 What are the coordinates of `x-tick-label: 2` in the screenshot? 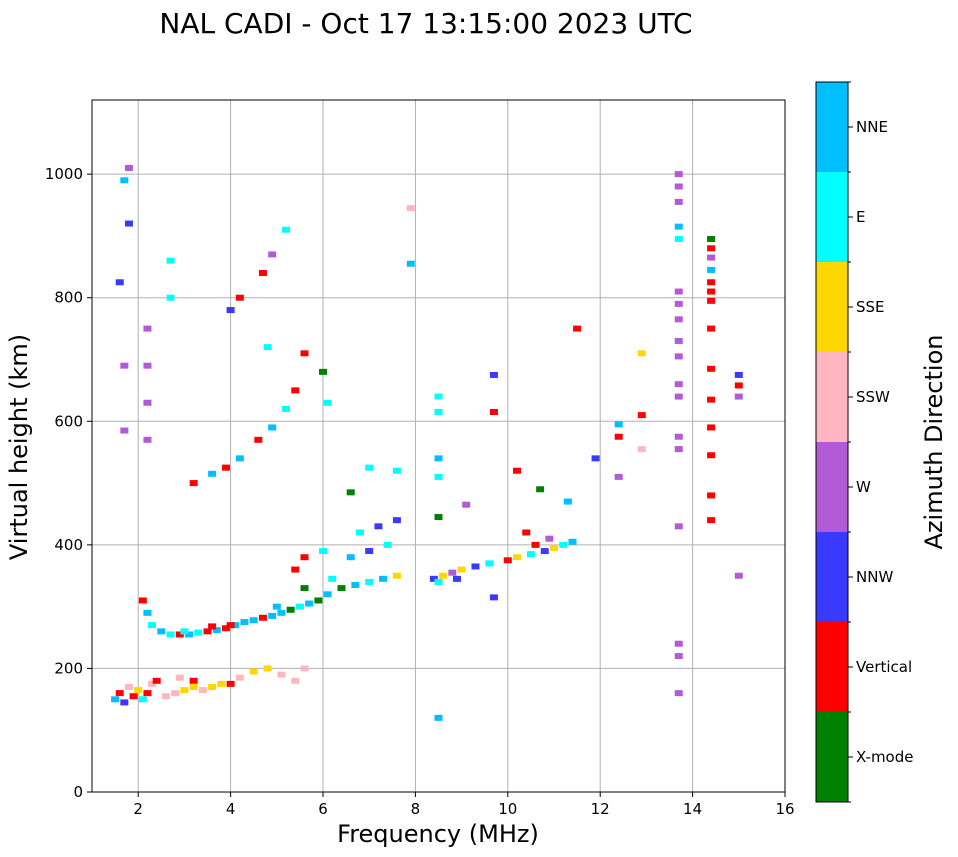 It's located at (138, 809).